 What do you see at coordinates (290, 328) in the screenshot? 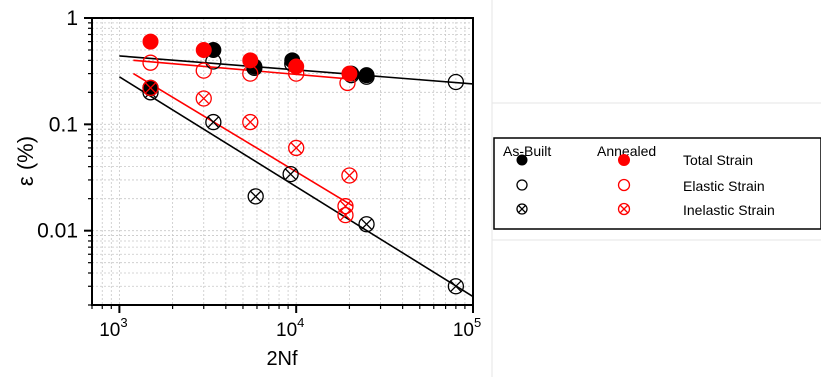
I see `x-tick-label: 10⁴` at bounding box center [290, 328].